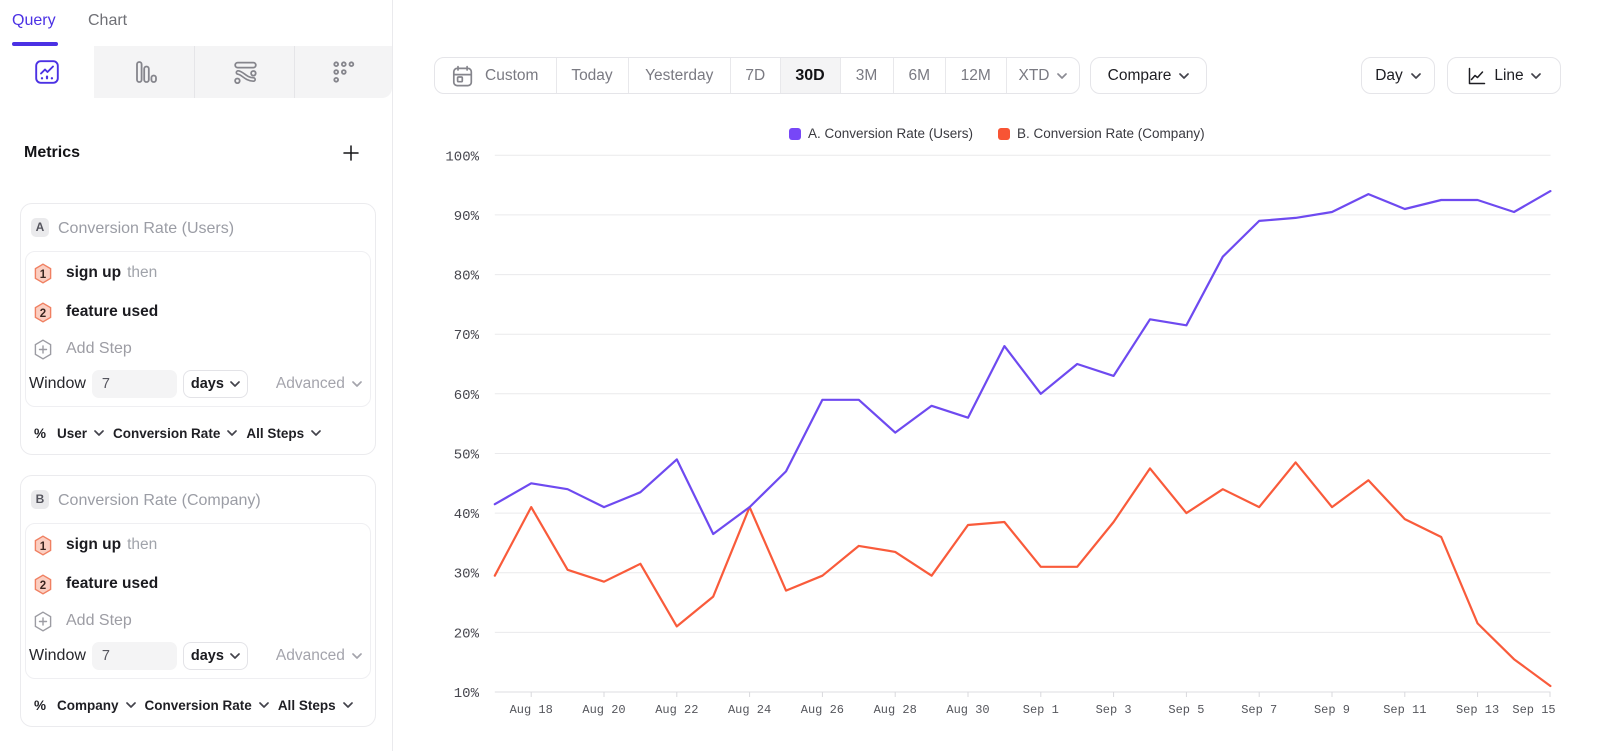  Describe the element at coordinates (462, 157) in the screenshot. I see `svg-text: 100%` at that location.